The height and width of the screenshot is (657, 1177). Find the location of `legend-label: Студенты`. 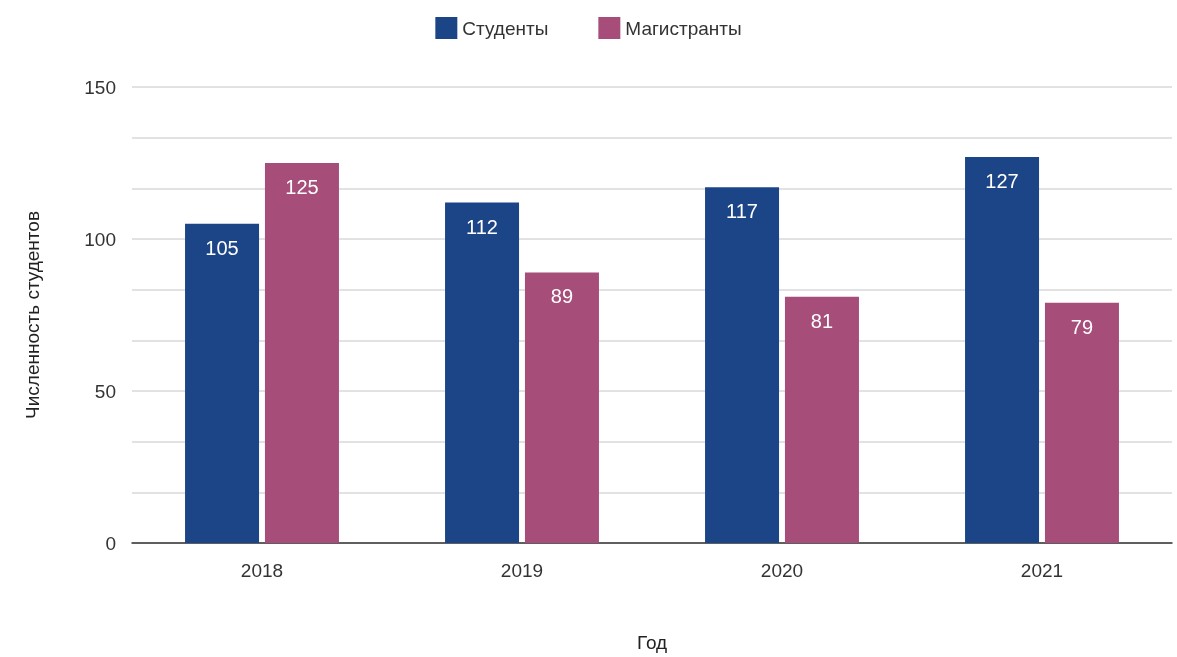

legend-label: Студенты is located at coordinates (505, 28).